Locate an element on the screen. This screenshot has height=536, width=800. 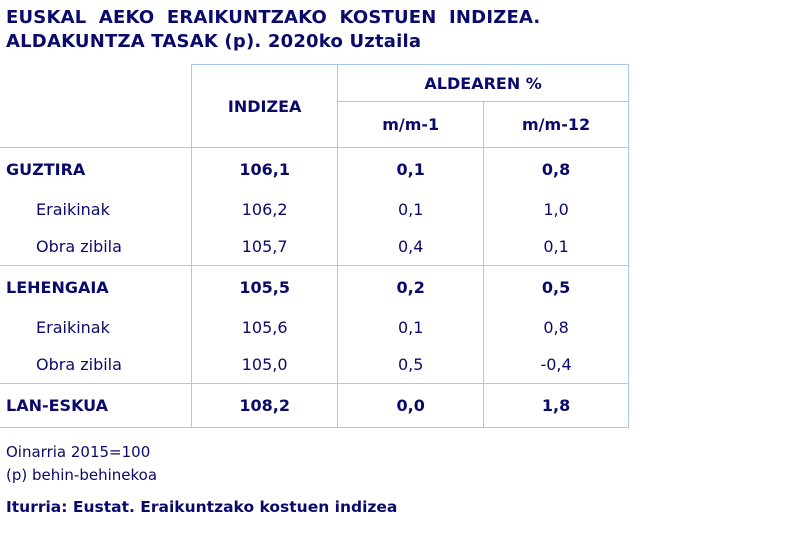
table-row: Eraikinak 106,2 0,1 1,0 is located at coordinates (314, 209).